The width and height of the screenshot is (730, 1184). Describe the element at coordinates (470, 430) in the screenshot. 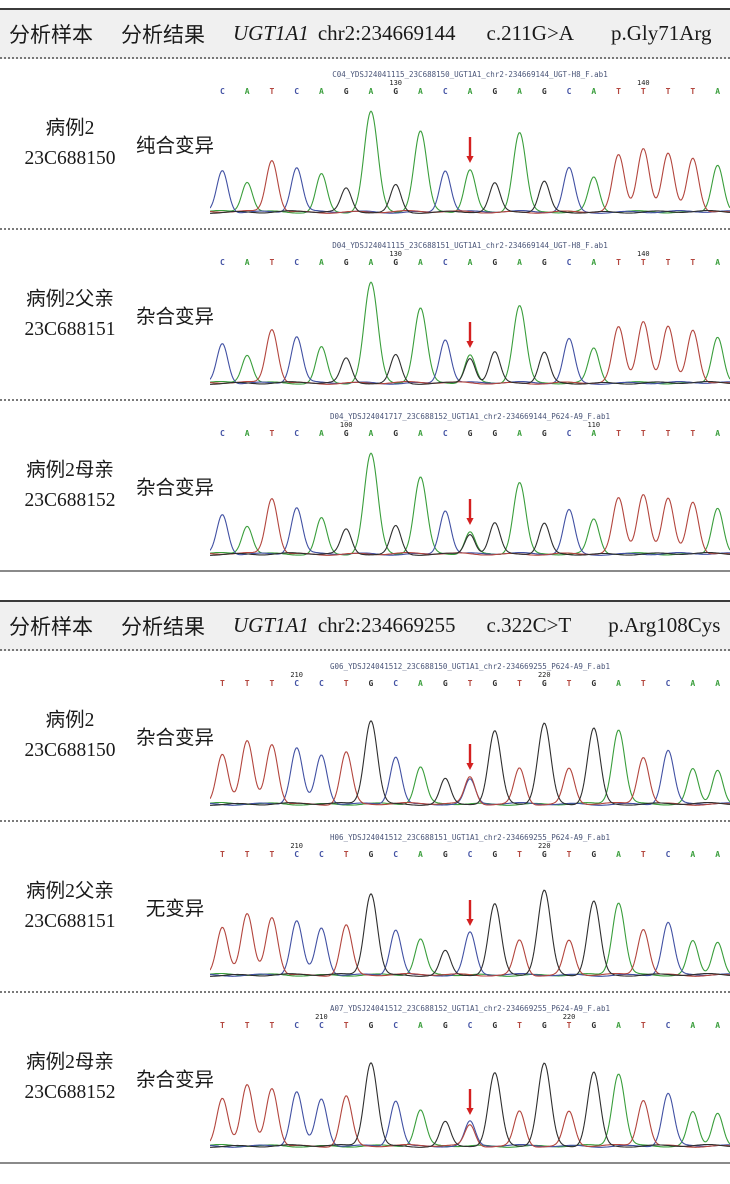

I see `base-call-row: C A T C A G A G A C G G A G C A T T T T A 100 110` at that location.